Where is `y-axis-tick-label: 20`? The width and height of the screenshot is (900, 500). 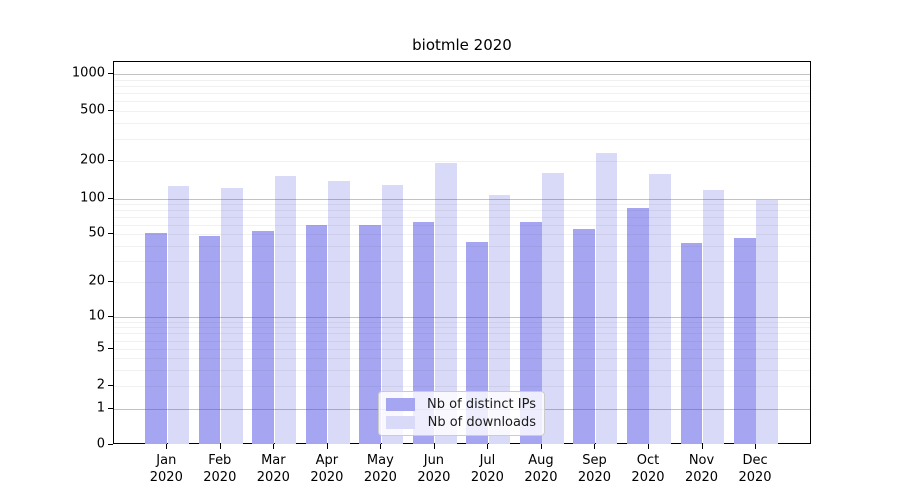 y-axis-tick-label: 20 is located at coordinates (96, 281).